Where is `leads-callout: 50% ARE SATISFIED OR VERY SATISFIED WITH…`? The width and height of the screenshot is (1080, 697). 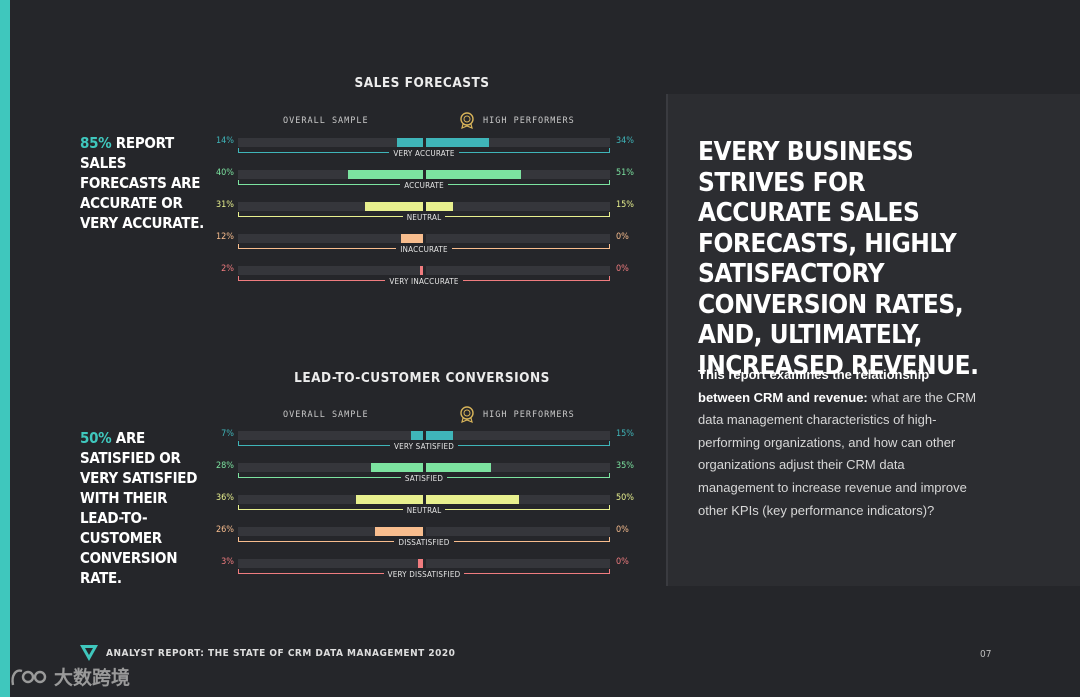
leads-callout: 50% ARE SATISFIED OR VERY SATISFIED WITH… is located at coordinates (145, 508).